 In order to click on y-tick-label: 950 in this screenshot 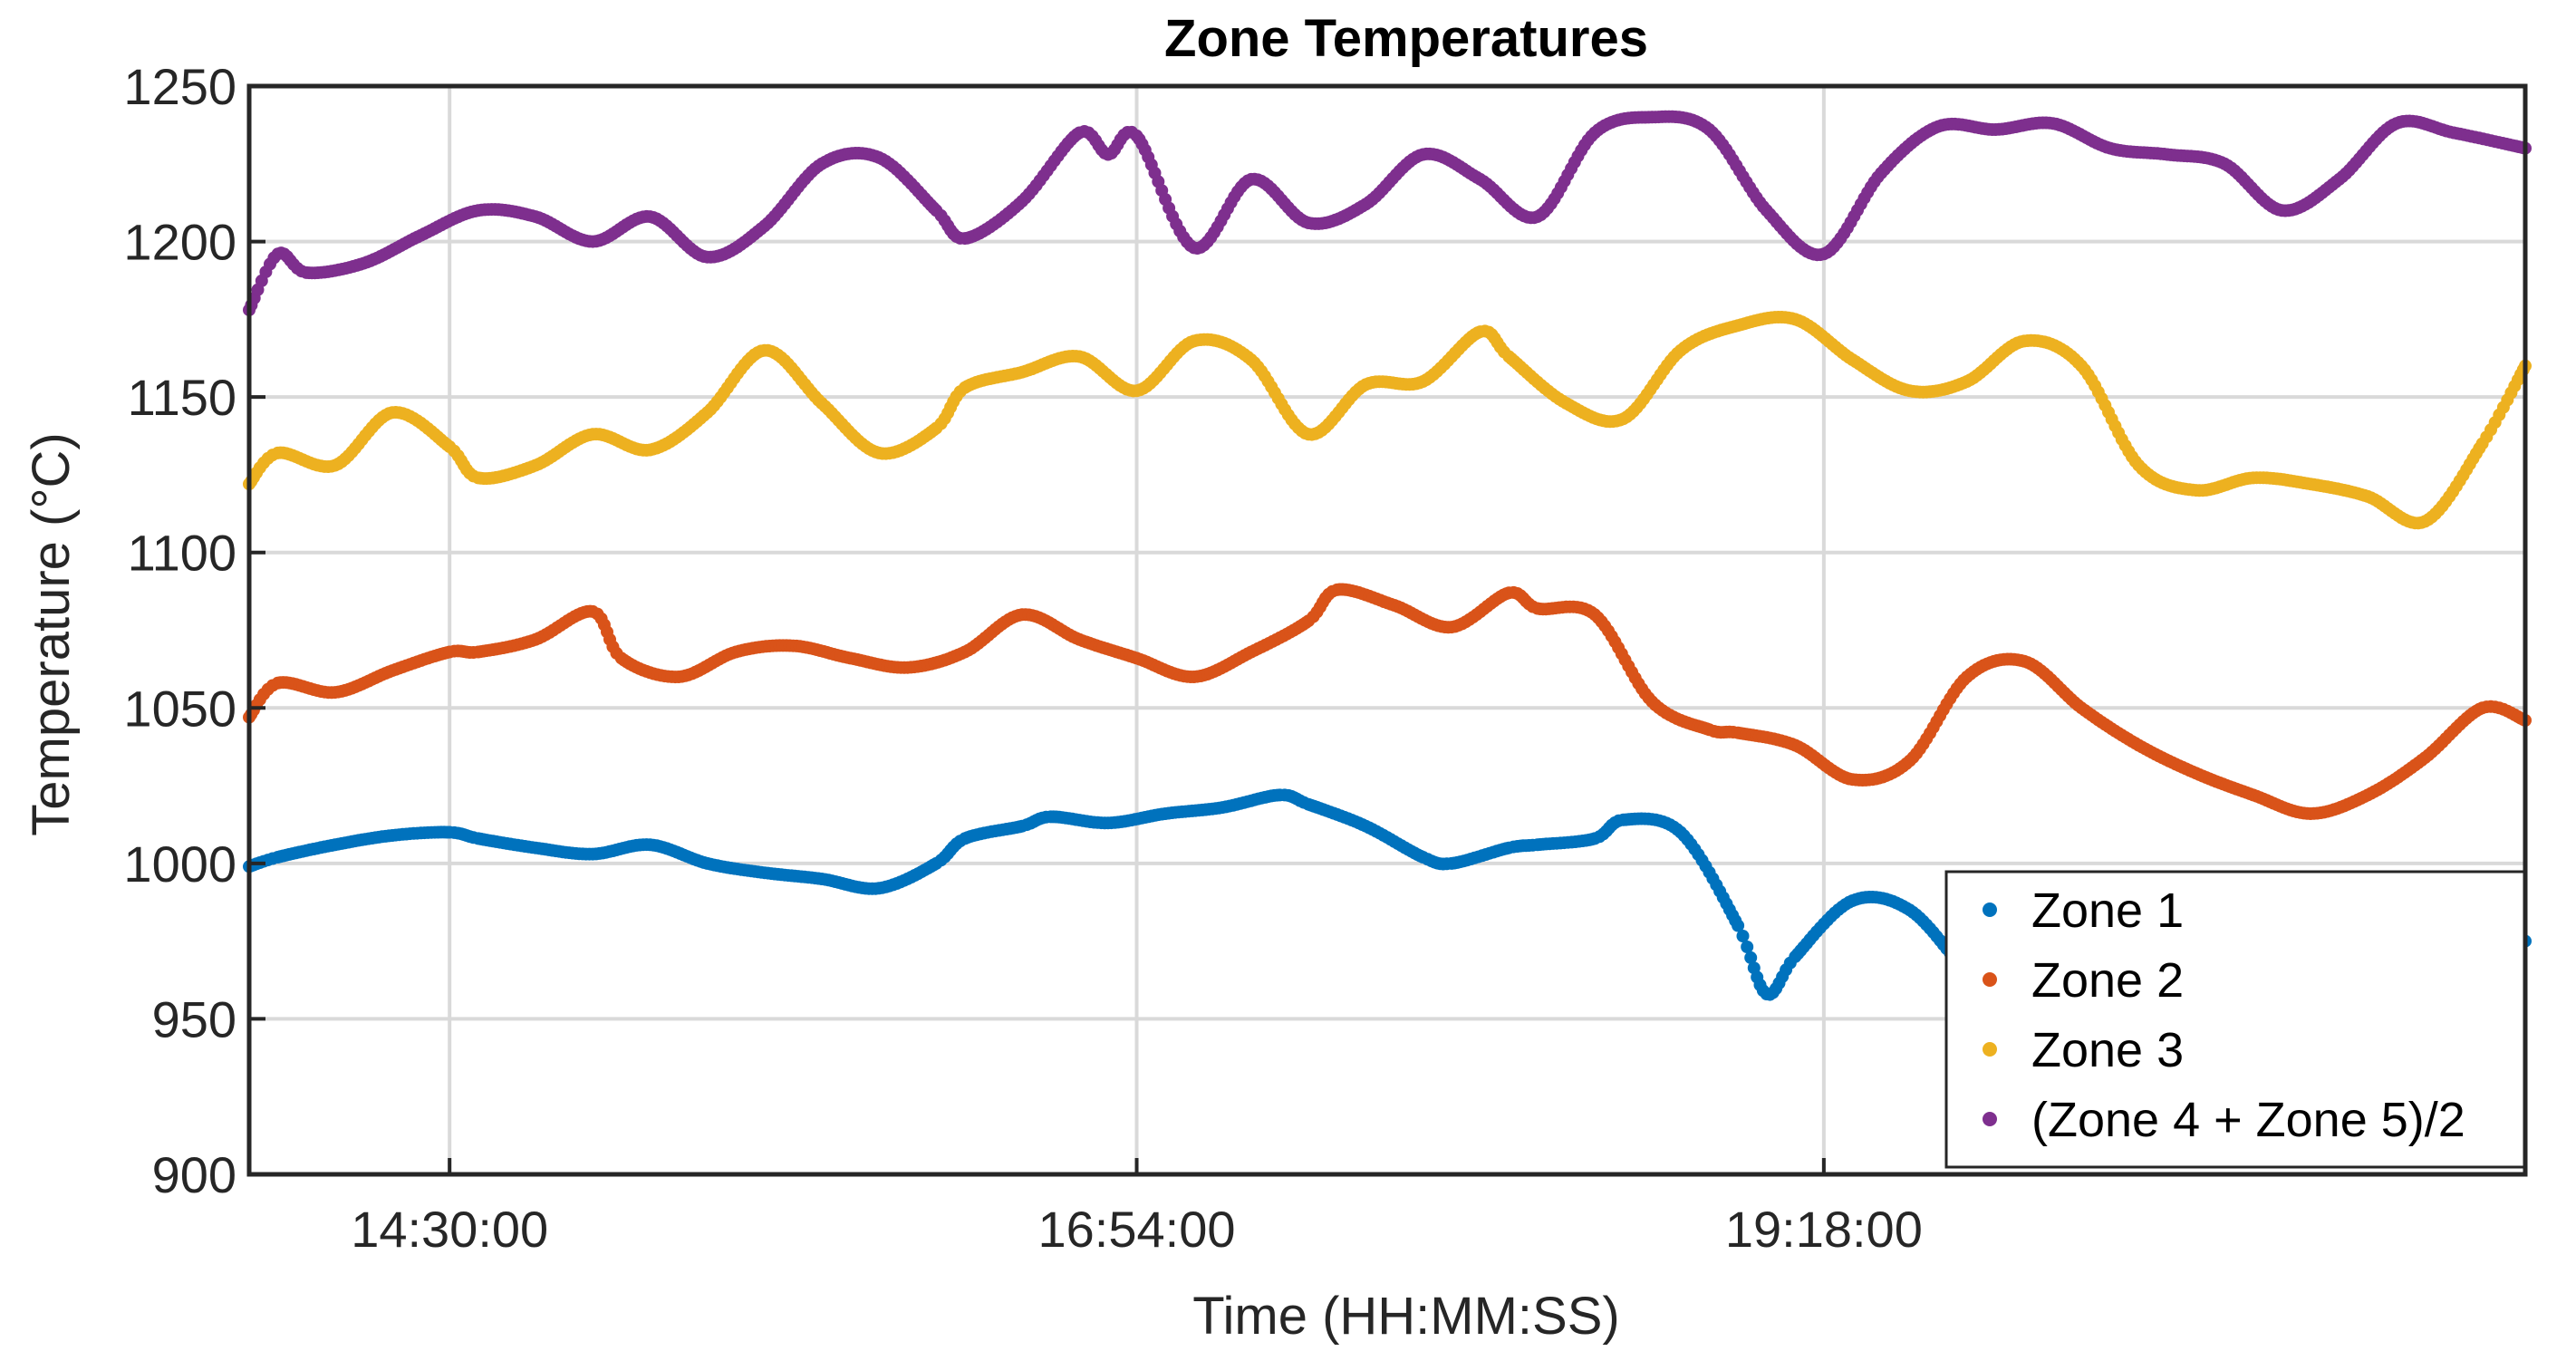, I will do `click(194, 1018)`.